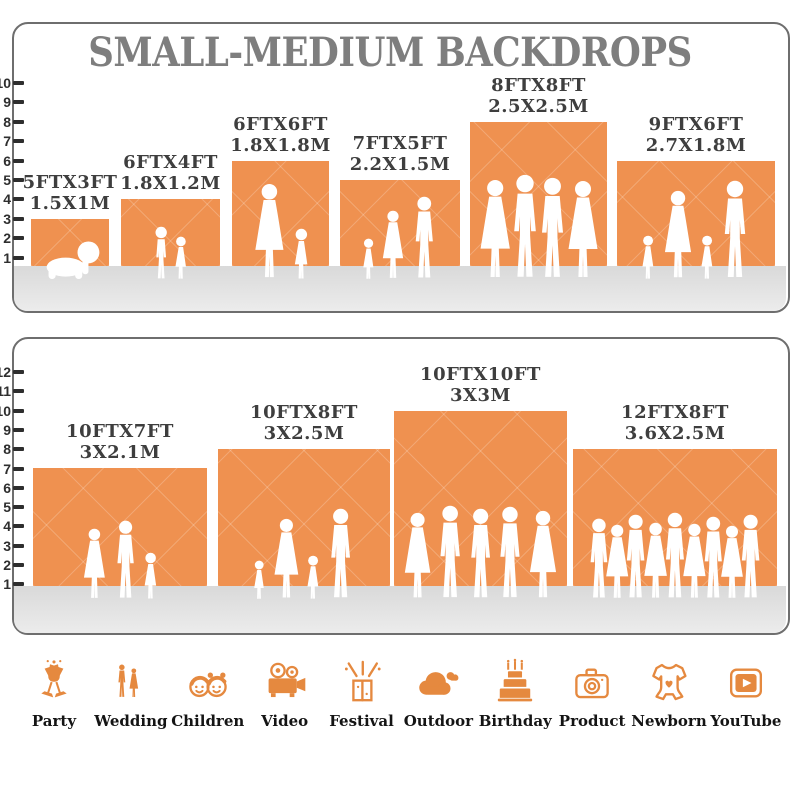 The height and width of the screenshot is (800, 800). What do you see at coordinates (538, 106) in the screenshot?
I see `backdrop-m-label: 2.5X2.5M` at bounding box center [538, 106].